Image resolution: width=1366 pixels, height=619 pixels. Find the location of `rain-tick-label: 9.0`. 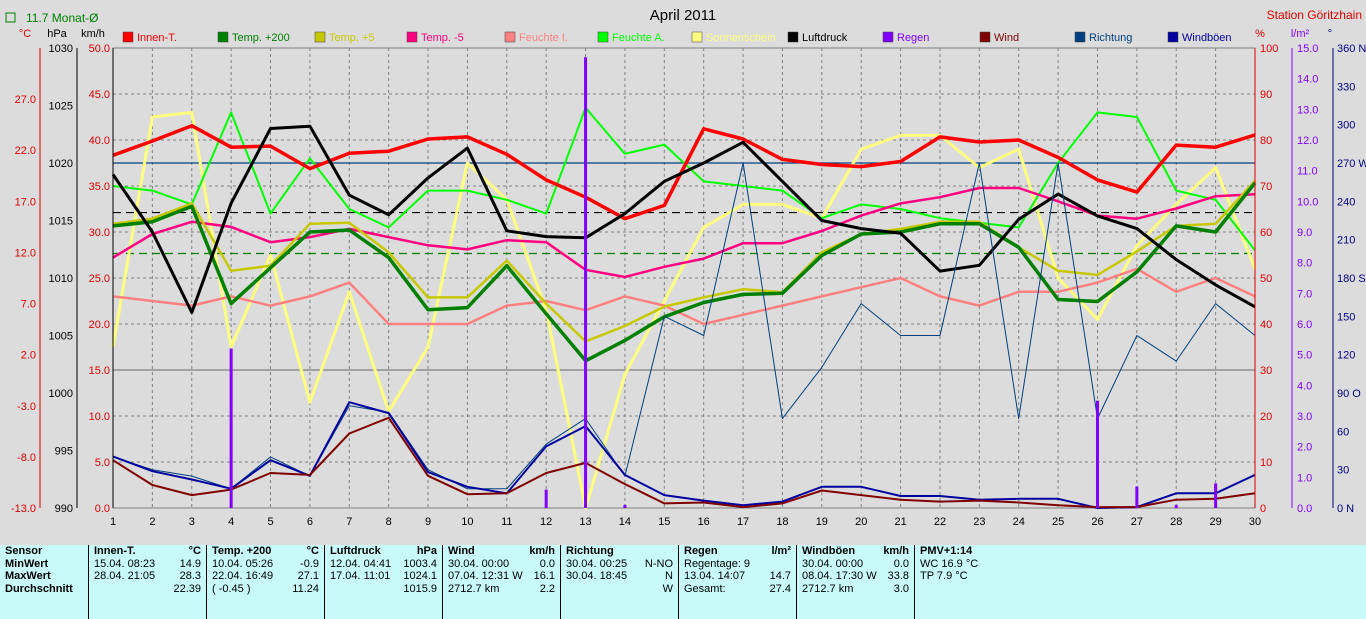

rain-tick-label: 9.0 is located at coordinates (1304, 233).